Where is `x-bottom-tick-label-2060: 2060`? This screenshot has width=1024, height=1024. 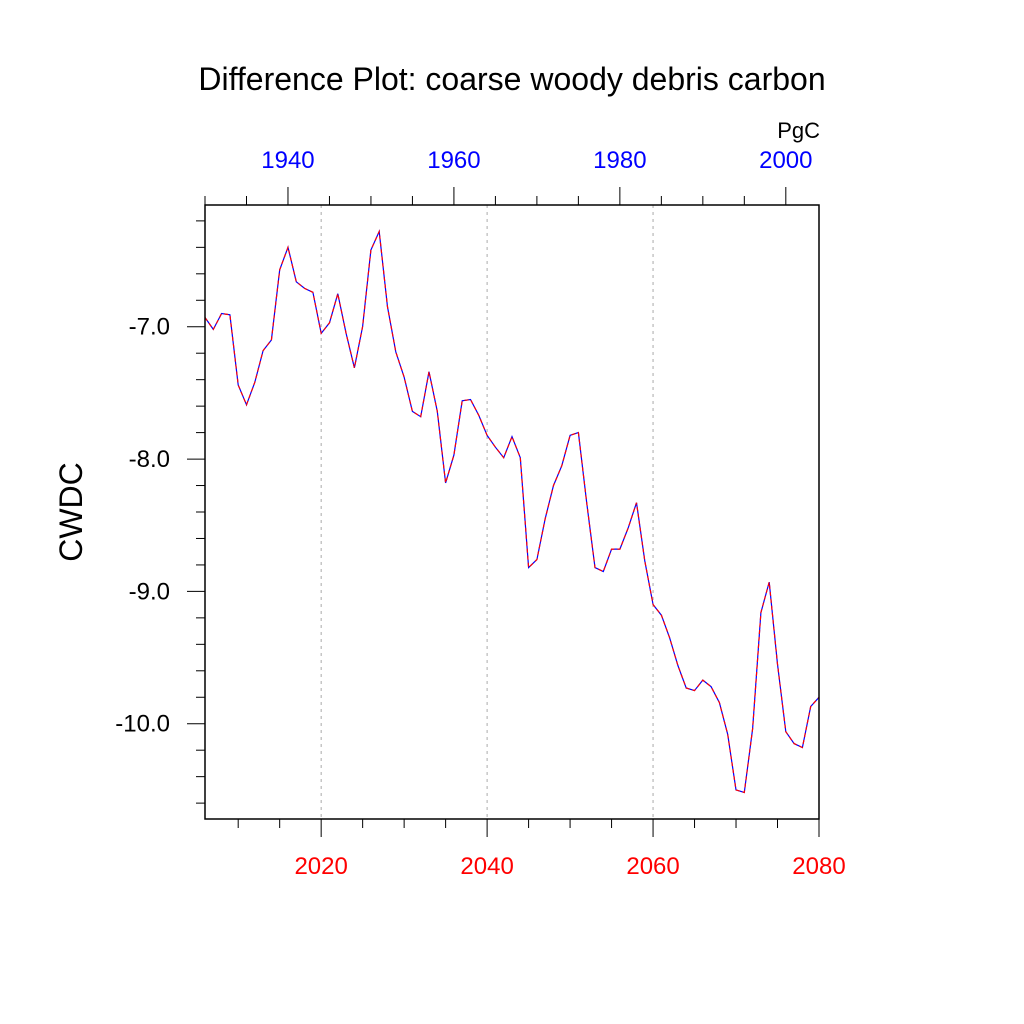
x-bottom-tick-label-2060: 2060 is located at coordinates (652, 866).